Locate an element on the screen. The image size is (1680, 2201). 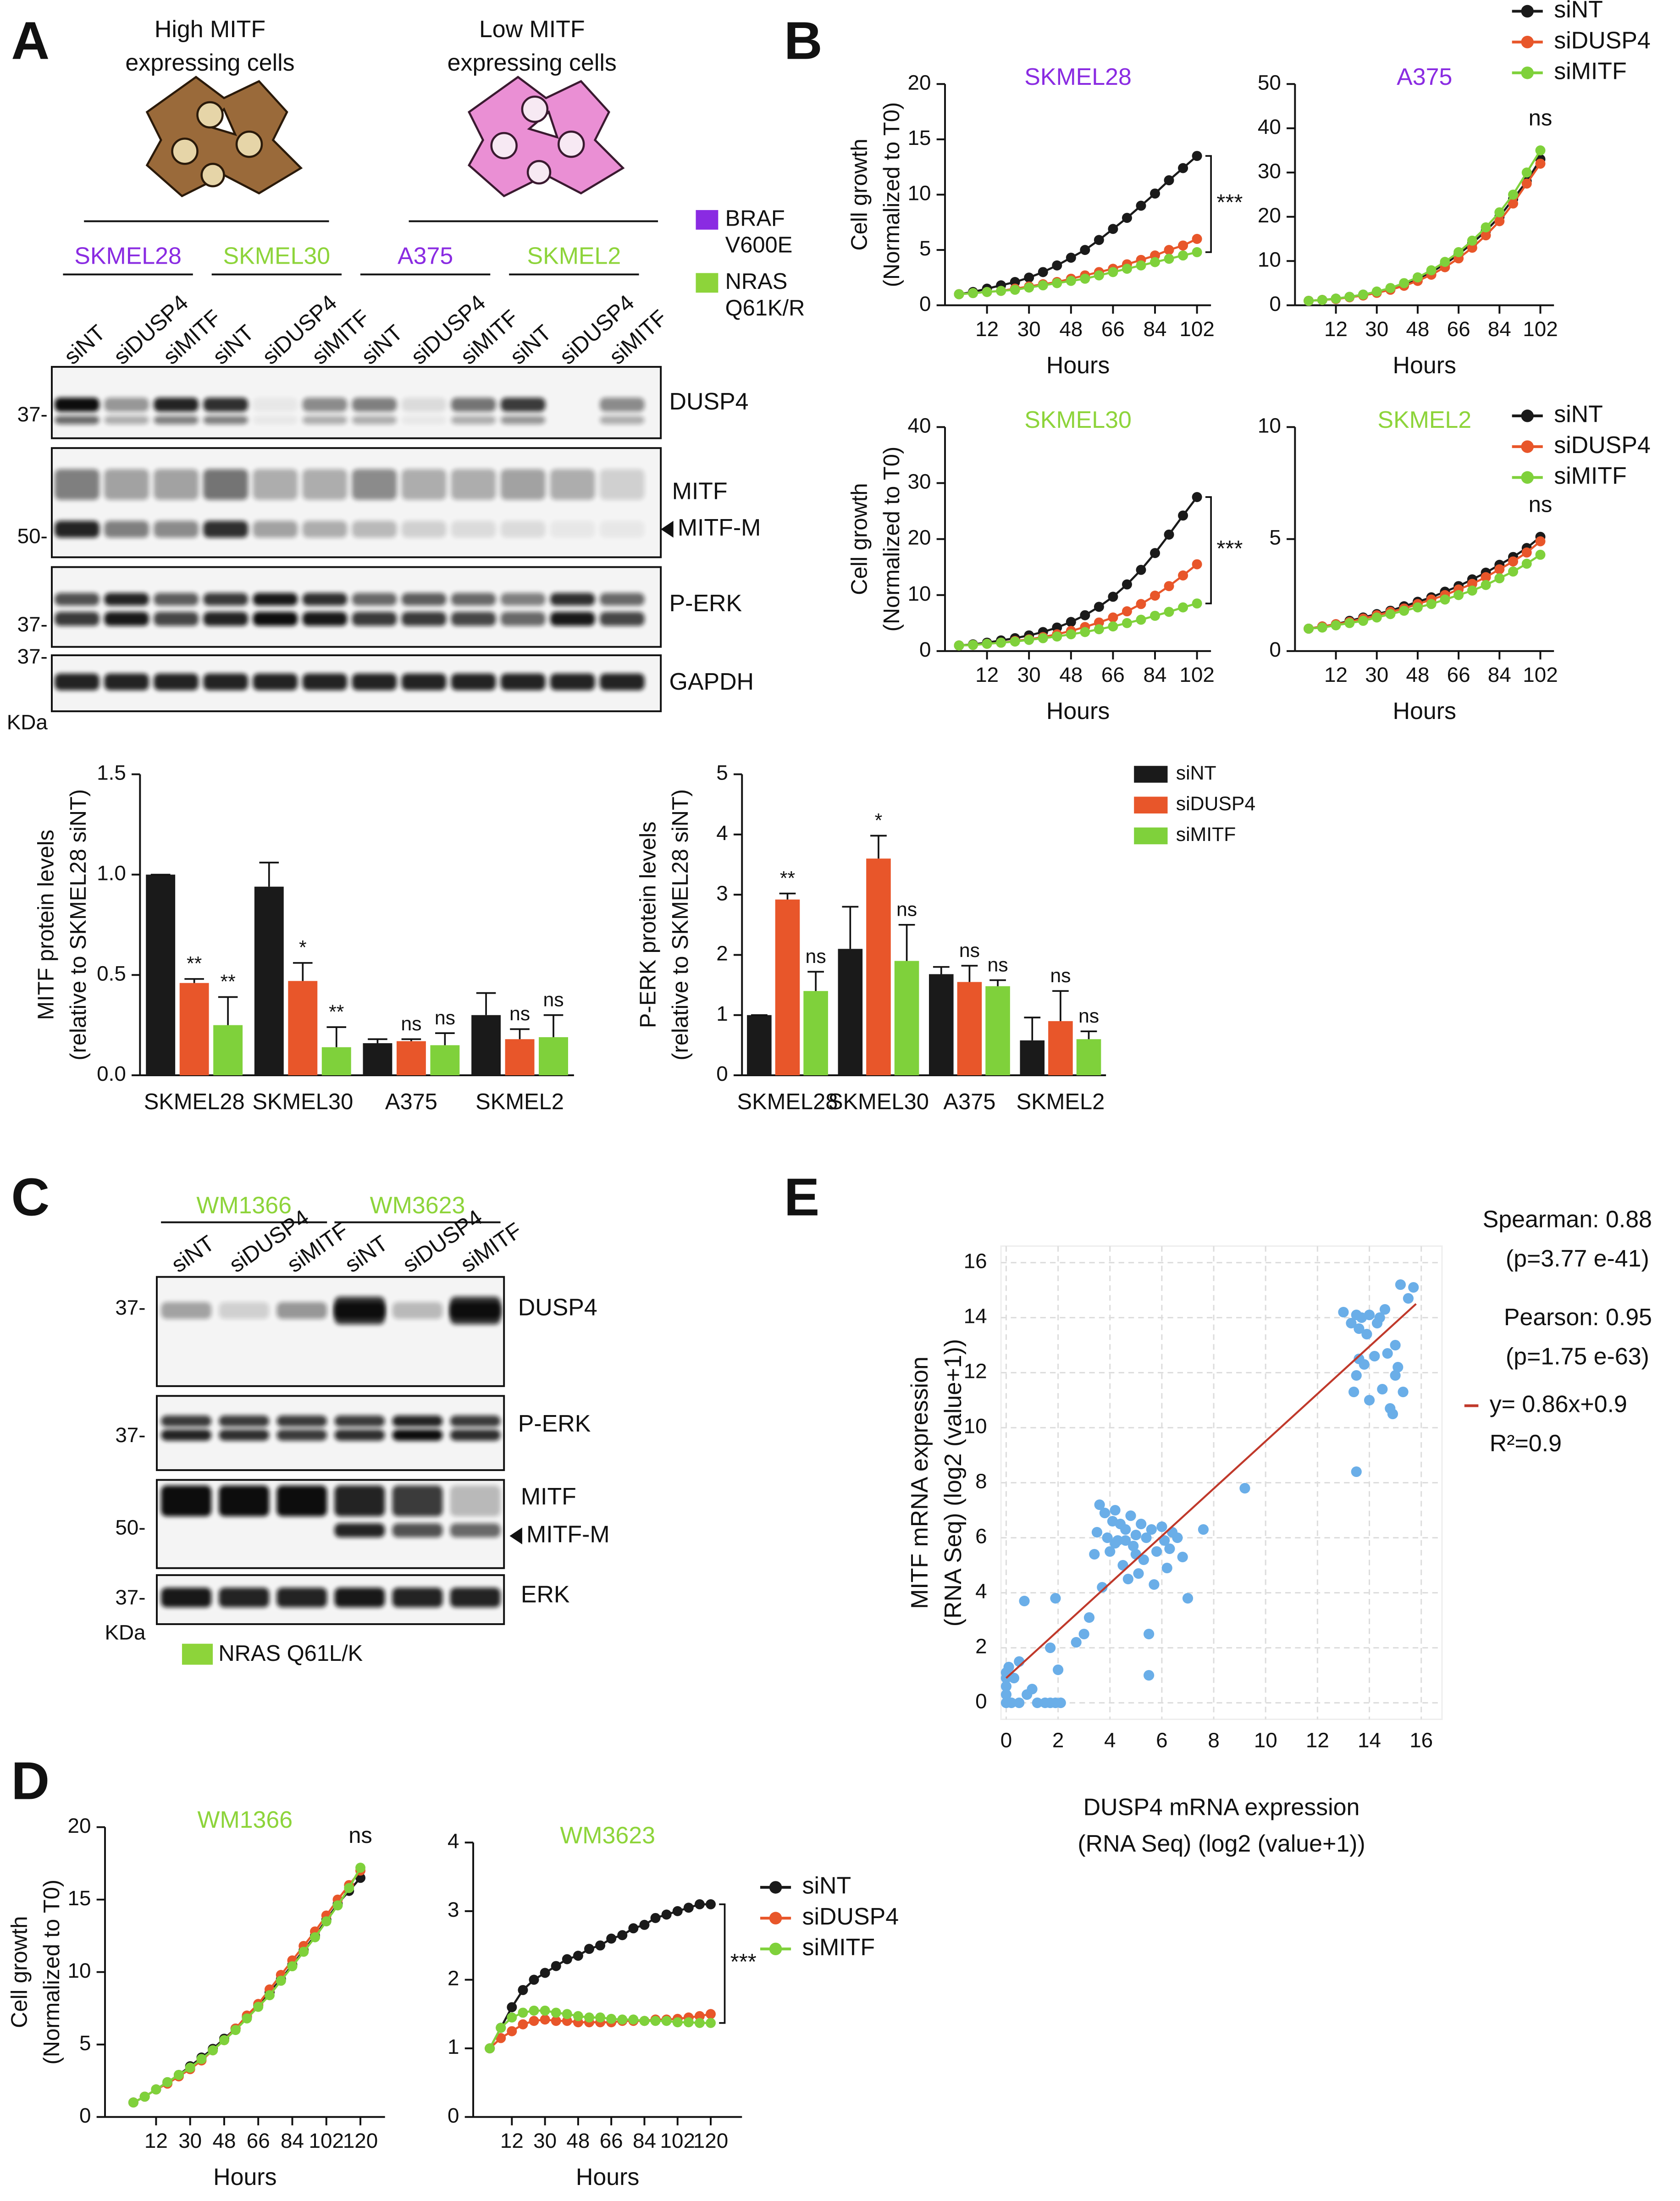
cell-line-label: SKMEL2 is located at coordinates (574, 256).